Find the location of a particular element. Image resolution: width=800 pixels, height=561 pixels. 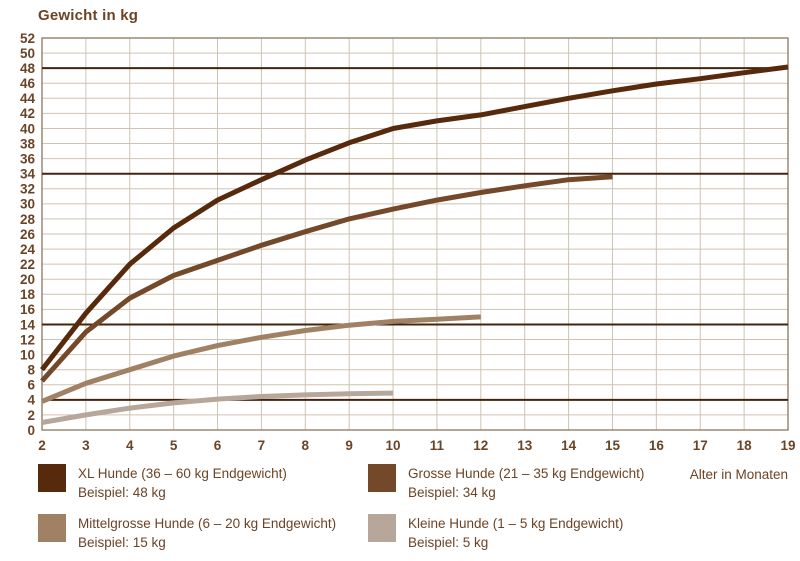

y-axis-title: Gewicht in kg is located at coordinates (88, 15).